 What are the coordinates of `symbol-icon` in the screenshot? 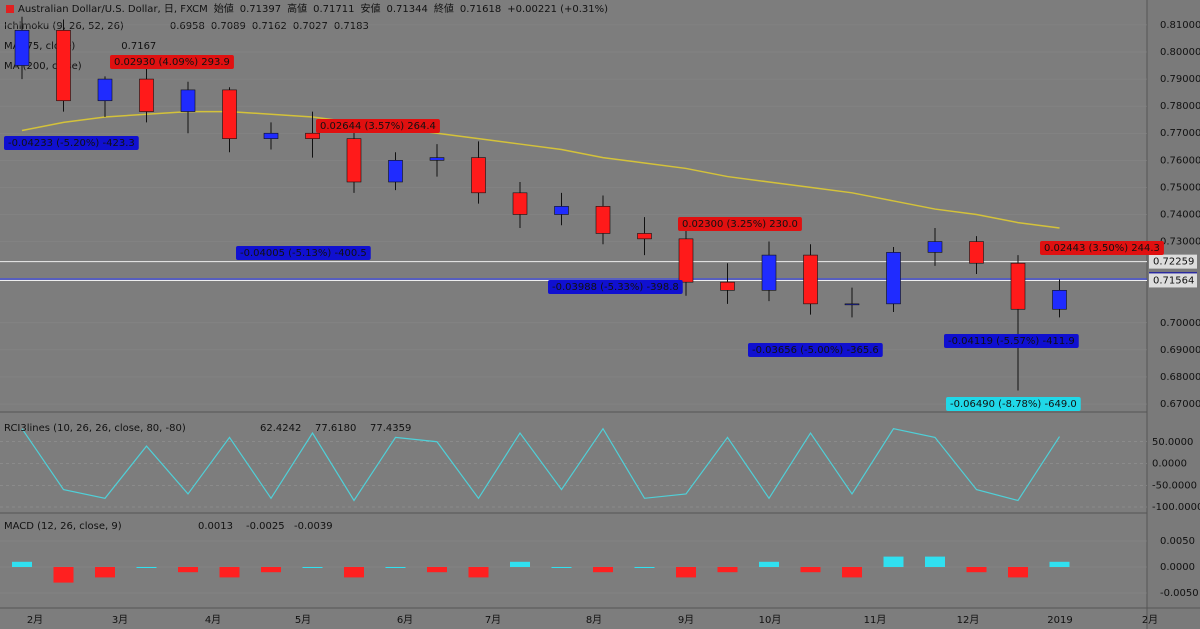 It's located at (10, 9).